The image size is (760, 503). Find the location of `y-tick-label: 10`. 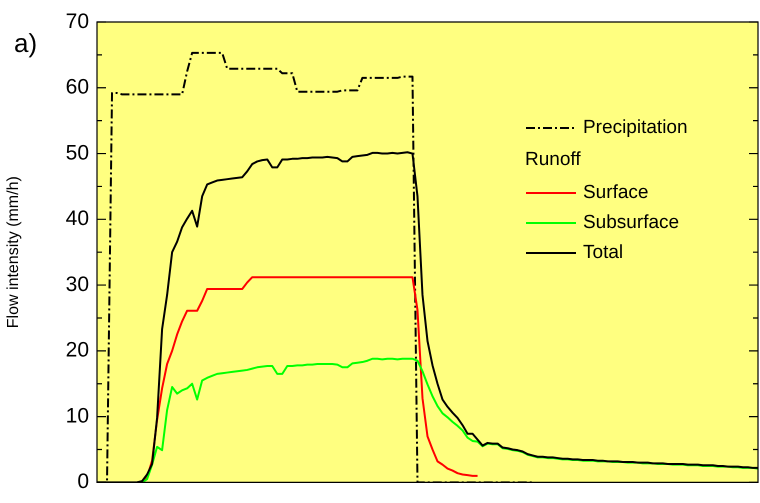

y-tick-label: 10 is located at coordinates (77, 416).